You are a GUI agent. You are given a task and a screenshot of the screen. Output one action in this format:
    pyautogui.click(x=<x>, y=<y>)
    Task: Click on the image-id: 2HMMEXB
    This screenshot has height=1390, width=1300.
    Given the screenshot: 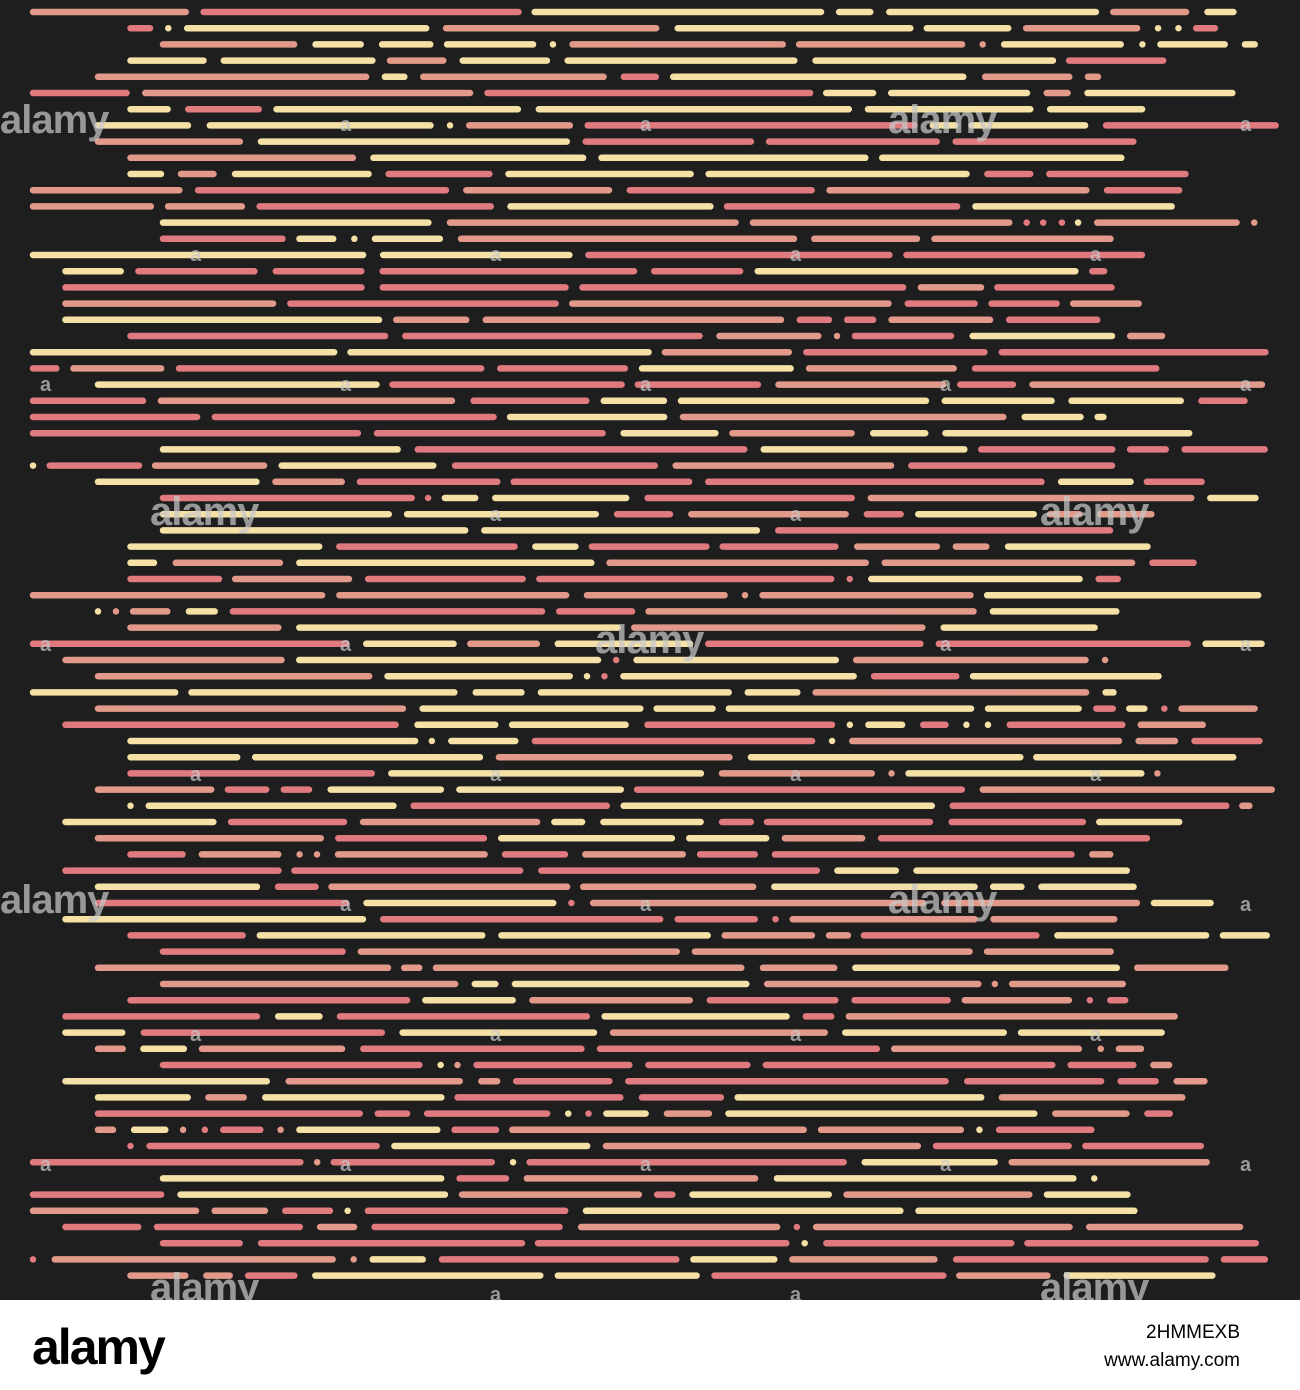 What is the action you would take?
    pyautogui.click(x=1193, y=1332)
    